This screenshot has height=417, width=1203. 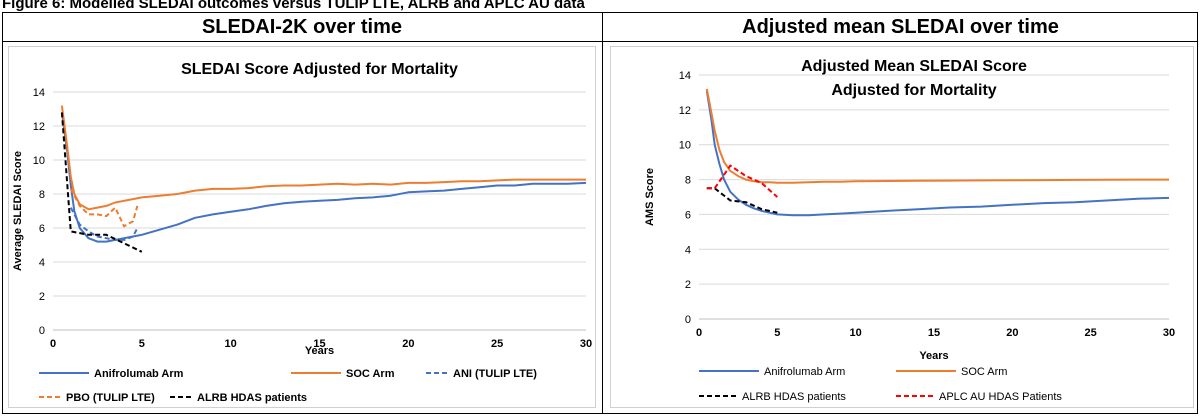 What do you see at coordinates (913, 90) in the screenshot?
I see `chart-title: Adjusted for Mortality` at bounding box center [913, 90].